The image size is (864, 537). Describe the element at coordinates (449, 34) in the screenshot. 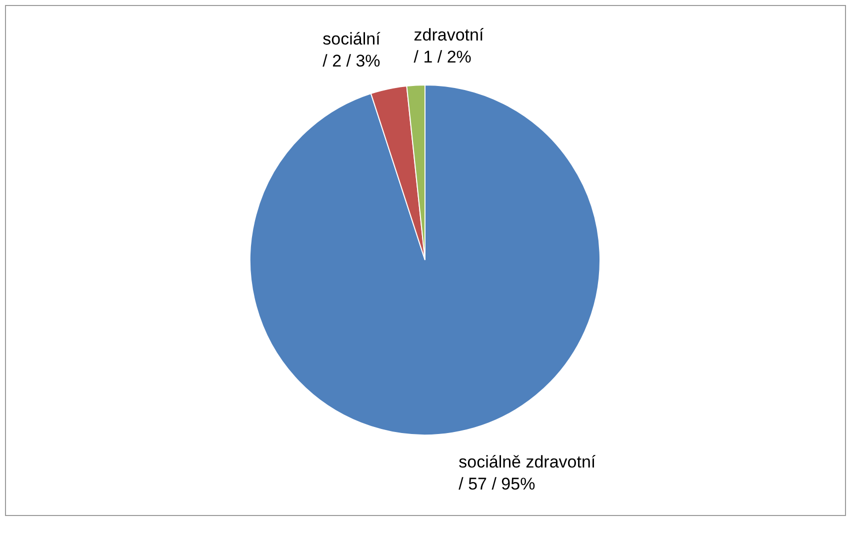

I see `slice-label: zdravotní` at that location.